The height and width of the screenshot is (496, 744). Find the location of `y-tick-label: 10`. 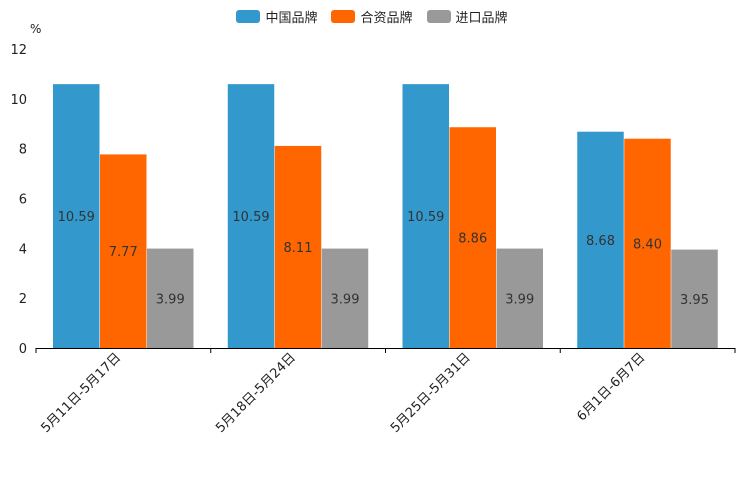

y-tick-label: 10 is located at coordinates (18, 100).